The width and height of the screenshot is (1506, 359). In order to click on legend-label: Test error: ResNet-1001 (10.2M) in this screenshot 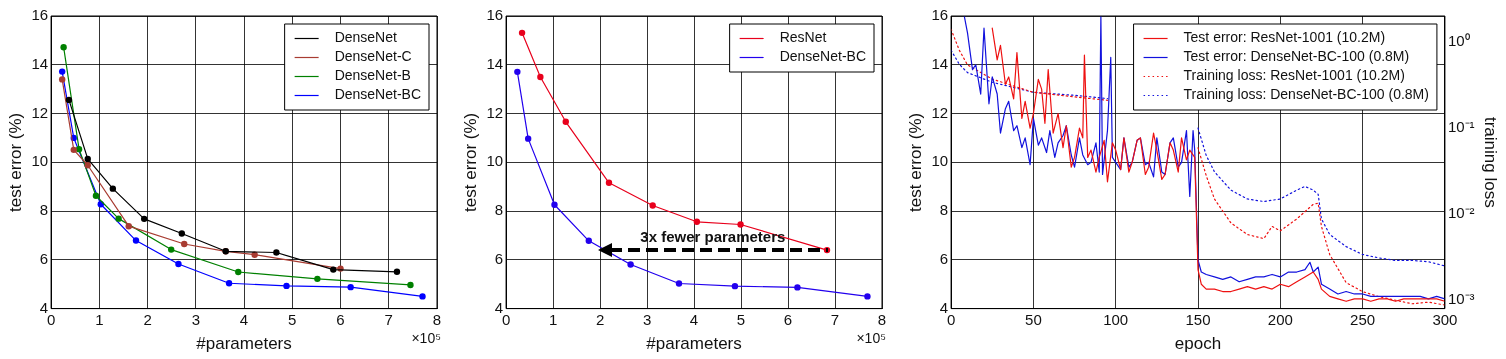, I will do `click(1284, 37)`.